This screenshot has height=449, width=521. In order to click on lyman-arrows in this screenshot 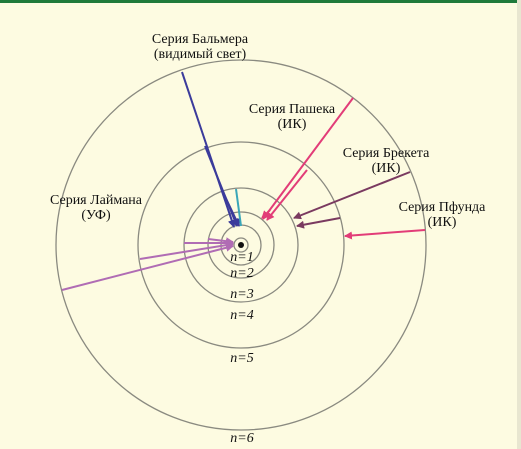, I will do `click(147, 264)`.